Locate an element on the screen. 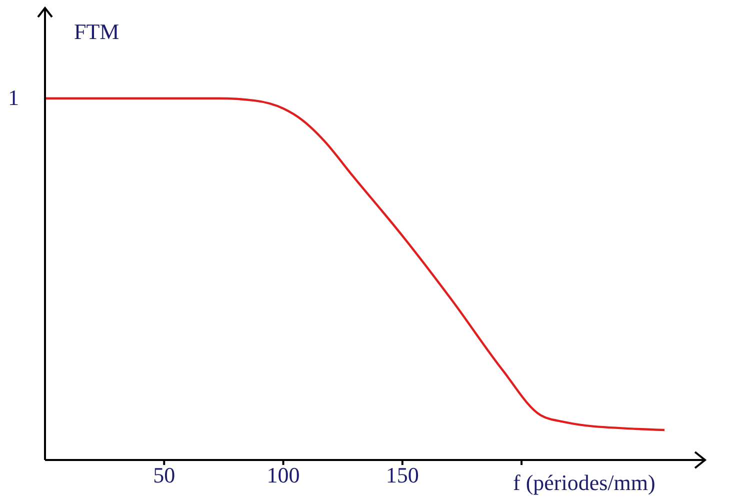 This screenshot has height=504, width=745. x-tick-label: 100 is located at coordinates (283, 475).